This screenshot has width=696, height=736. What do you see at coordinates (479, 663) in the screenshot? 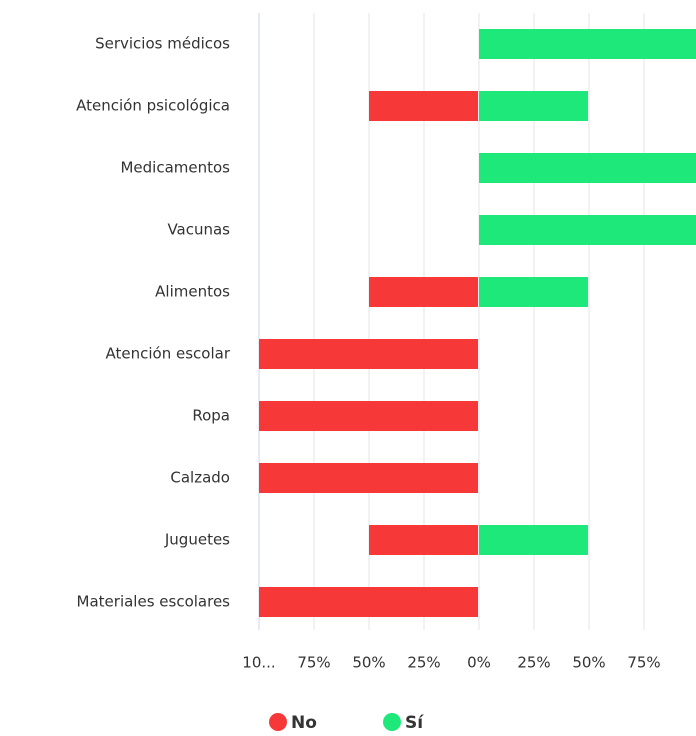
I see `x-tick-label: 0%` at bounding box center [479, 663].